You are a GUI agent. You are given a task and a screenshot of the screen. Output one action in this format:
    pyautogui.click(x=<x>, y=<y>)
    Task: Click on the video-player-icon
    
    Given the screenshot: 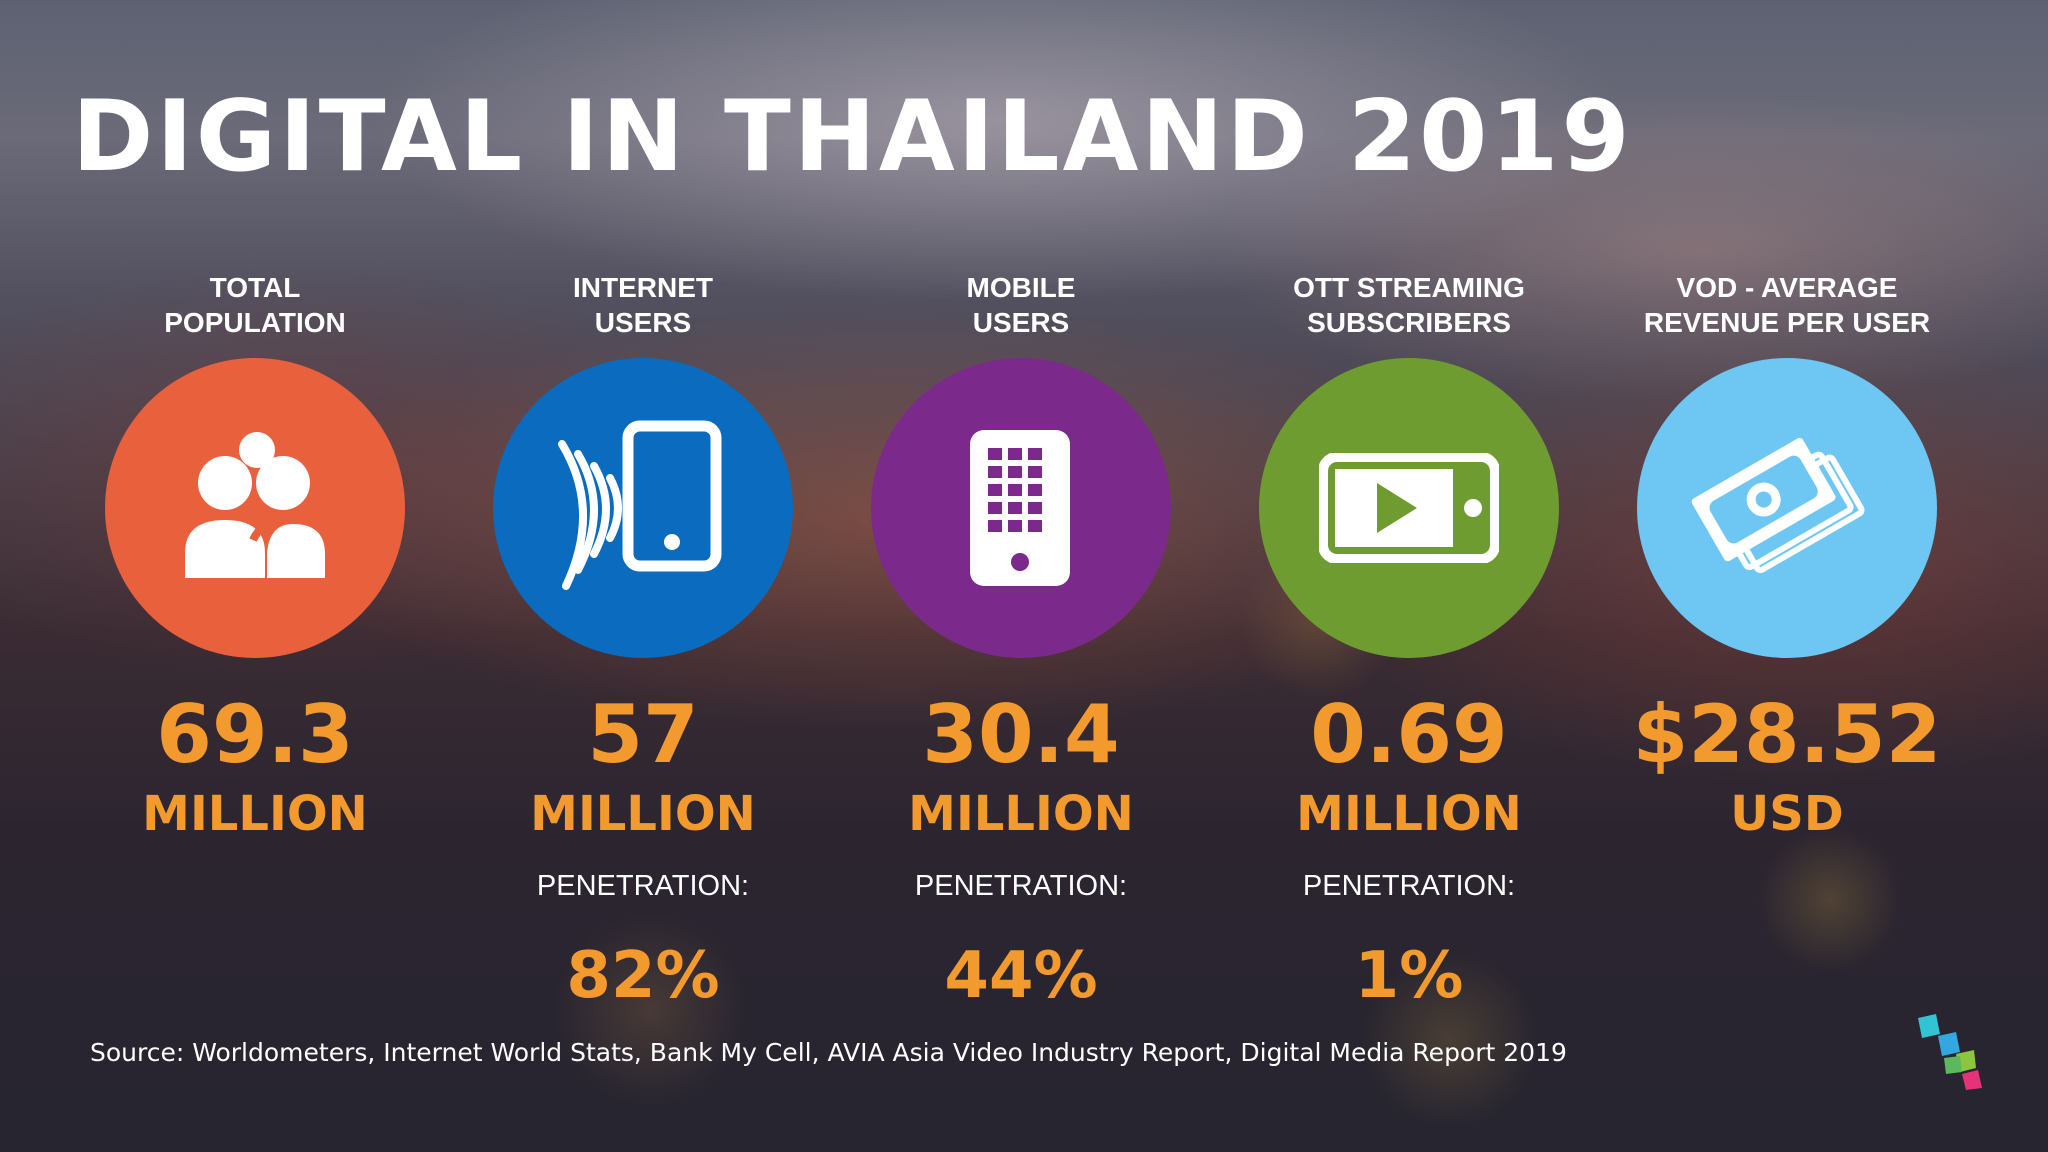 What is the action you would take?
    pyautogui.click(x=1409, y=508)
    